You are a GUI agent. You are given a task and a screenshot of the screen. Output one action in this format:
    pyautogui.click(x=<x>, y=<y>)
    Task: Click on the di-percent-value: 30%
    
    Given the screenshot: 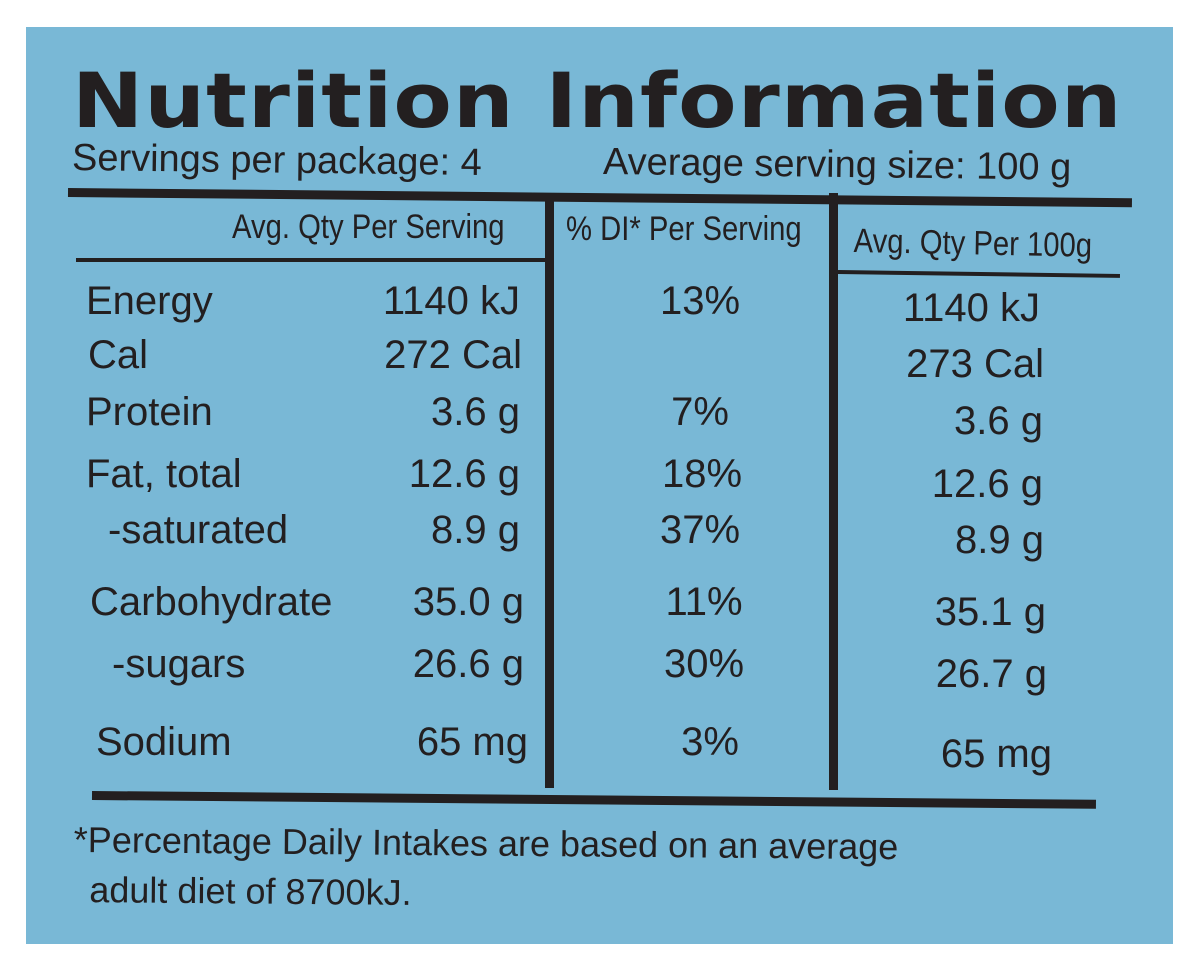 What is the action you would take?
    pyautogui.click(x=704, y=664)
    